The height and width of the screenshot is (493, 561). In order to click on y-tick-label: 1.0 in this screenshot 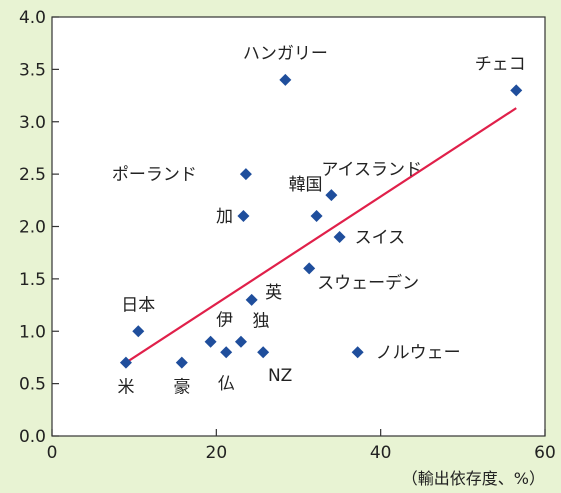, I will do `click(32, 332)`.